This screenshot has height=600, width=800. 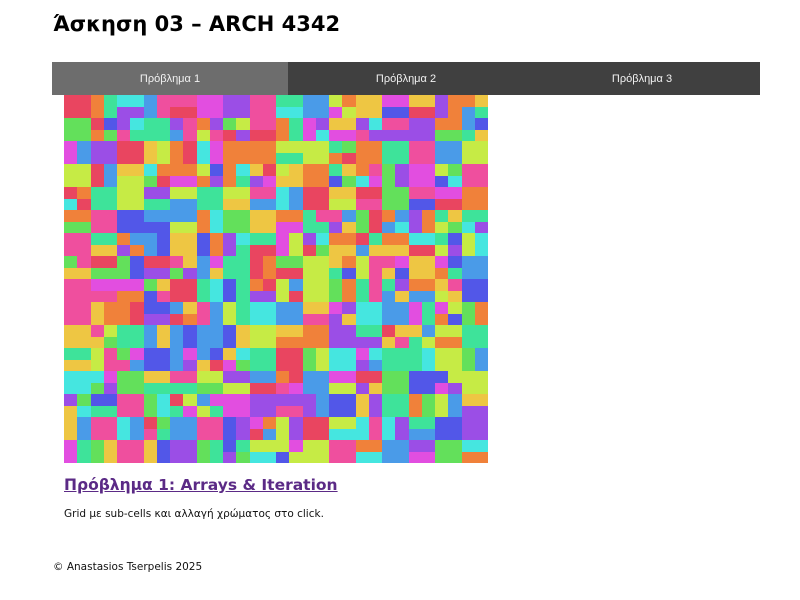 What do you see at coordinates (406, 78) in the screenshot?
I see `tab-problem-2: Πρόβλημα 2` at bounding box center [406, 78].